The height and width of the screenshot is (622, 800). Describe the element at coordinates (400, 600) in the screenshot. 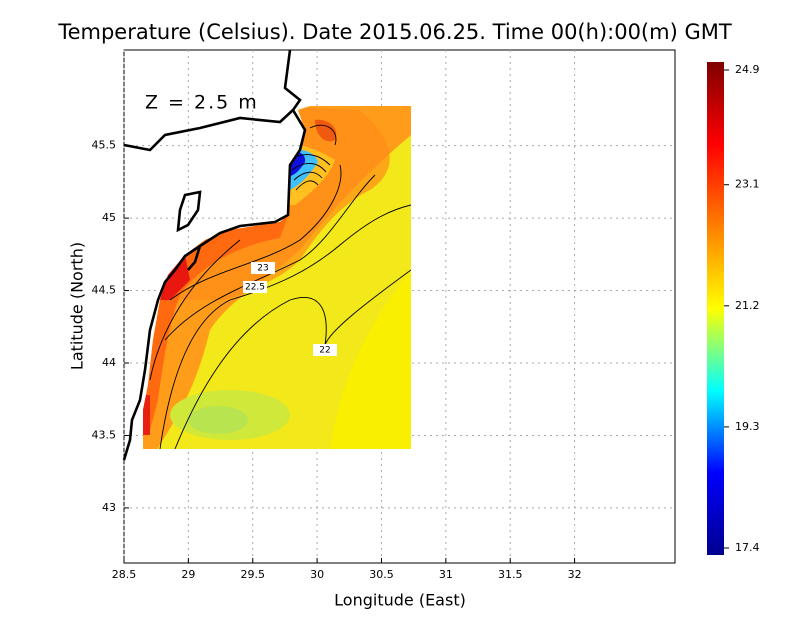

I see `x-axis-label: Longitude (East)` at that location.